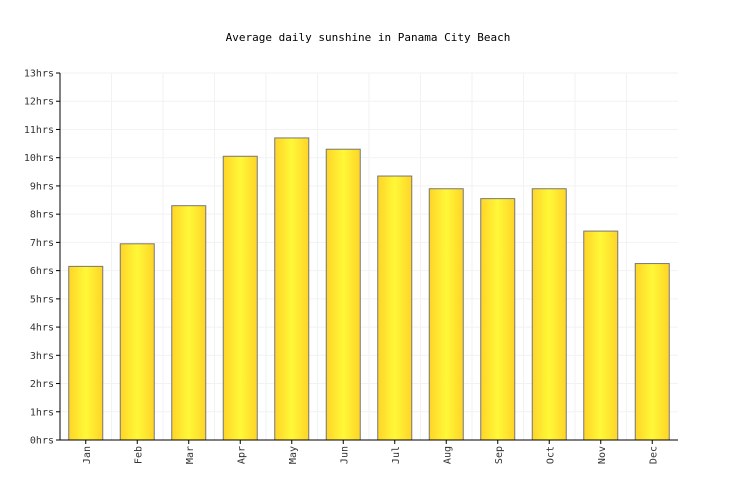 This screenshot has height=500, width=736. What do you see at coordinates (602, 455) in the screenshot?
I see `x-tick-label: Nov` at bounding box center [602, 455].